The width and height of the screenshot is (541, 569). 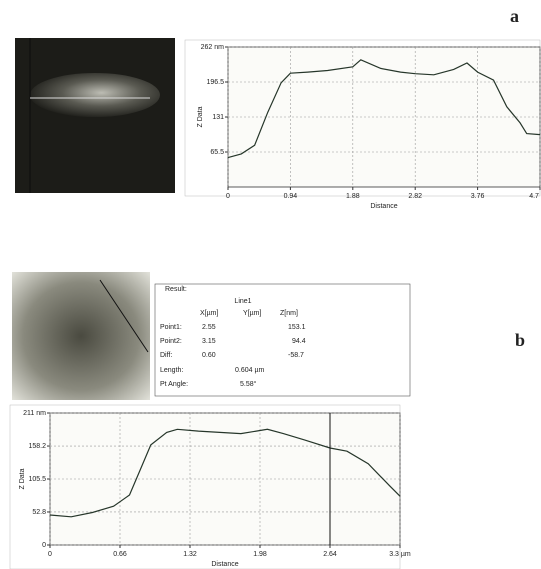 I want to click on y-tick-label: 211 nm, so click(x=34, y=413).